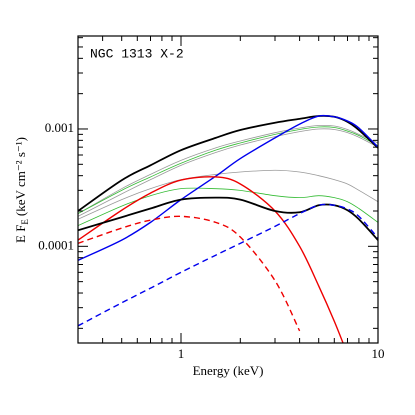  Describe the element at coordinates (59, 127) in the screenshot. I see `y-tick-label: 0.001` at that location.